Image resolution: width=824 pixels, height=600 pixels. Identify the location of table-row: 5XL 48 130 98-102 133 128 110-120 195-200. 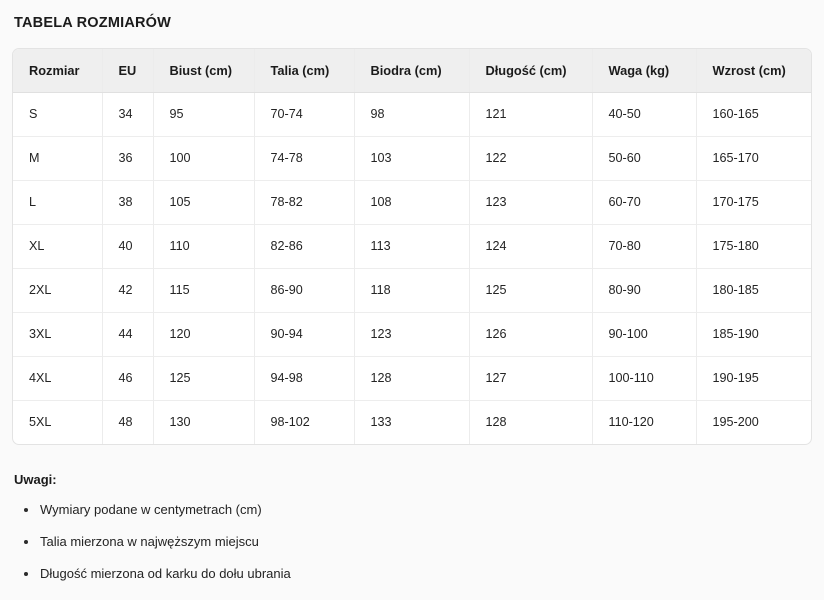
(412, 421).